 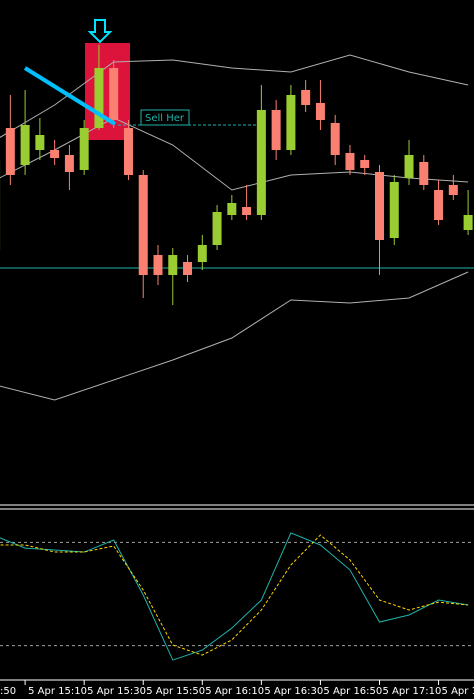 What do you see at coordinates (57, 691) in the screenshot?
I see `x-tick-label: 5 Apr 15:10` at bounding box center [57, 691].